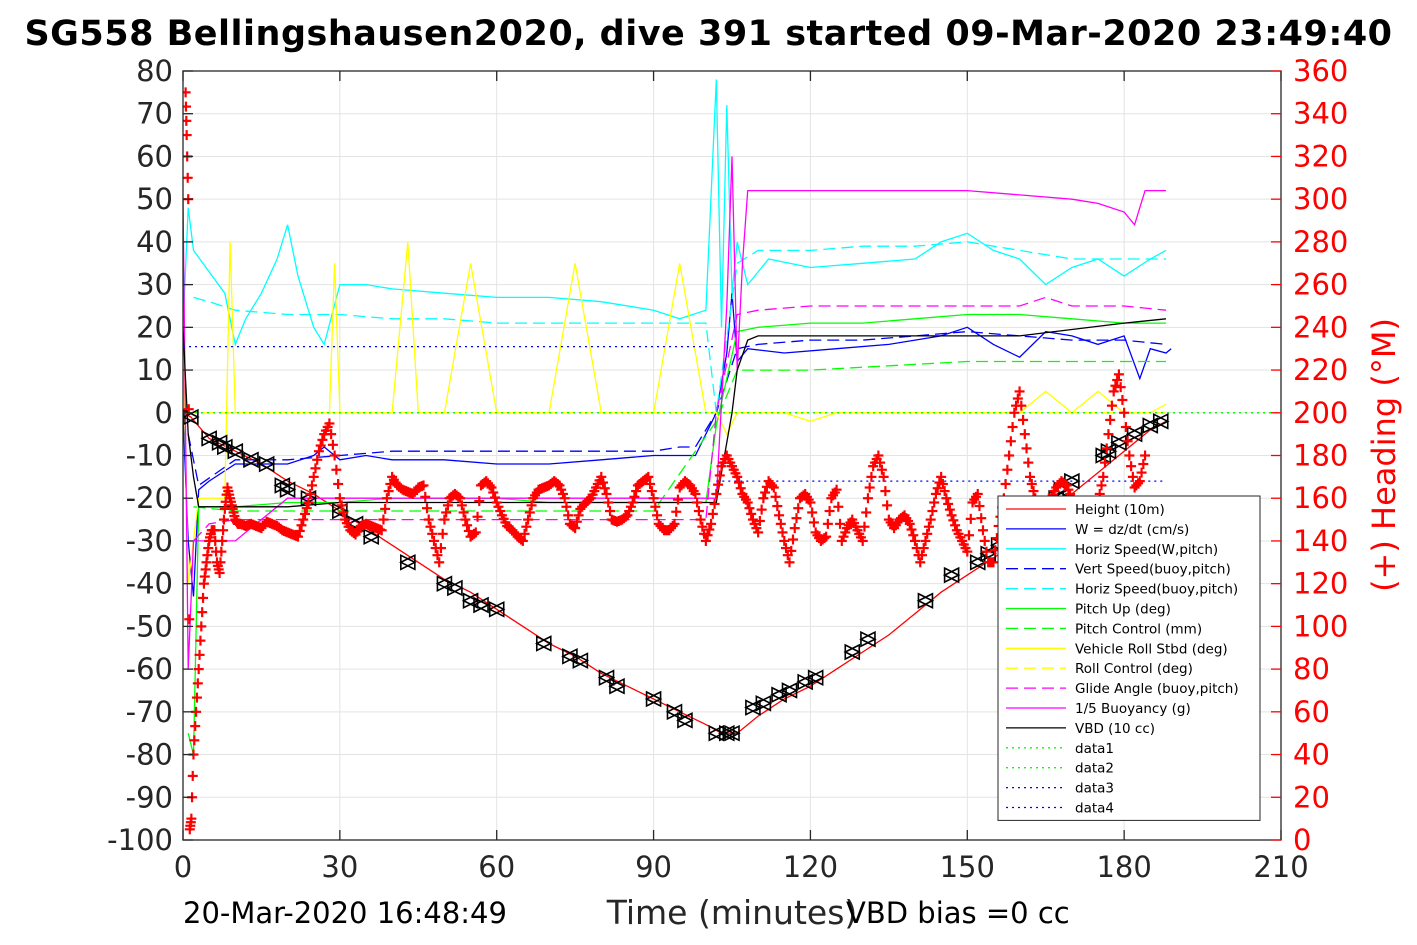  Describe the element at coordinates (1320, 413) in the screenshot. I see `y2-tick-label: 200` at that location.